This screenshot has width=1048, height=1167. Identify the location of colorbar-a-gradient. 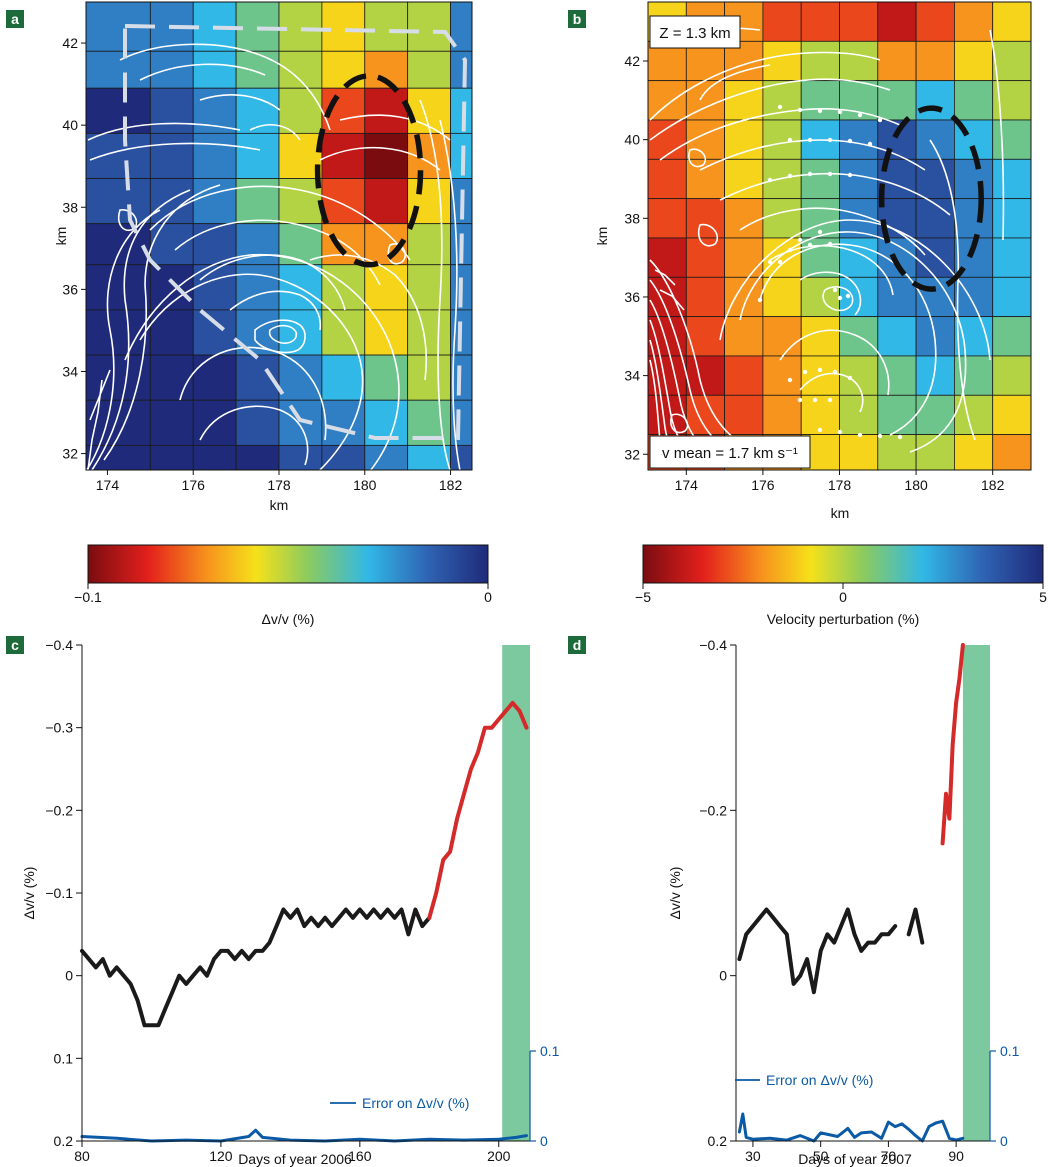
(288, 564).